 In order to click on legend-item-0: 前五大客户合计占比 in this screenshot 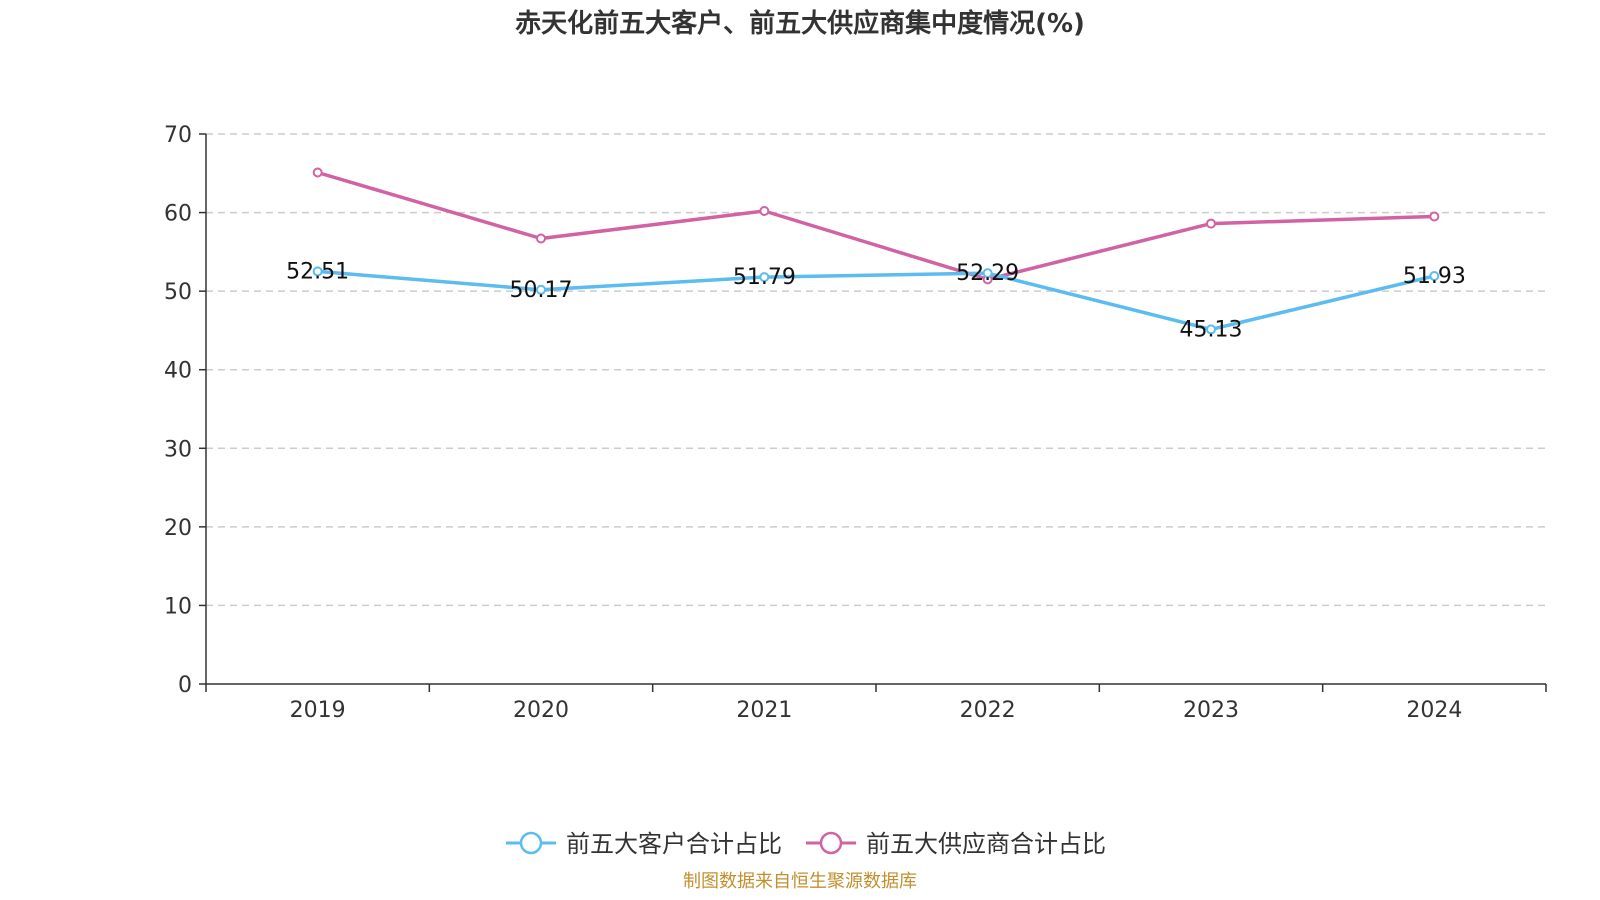, I will do `click(644, 844)`.